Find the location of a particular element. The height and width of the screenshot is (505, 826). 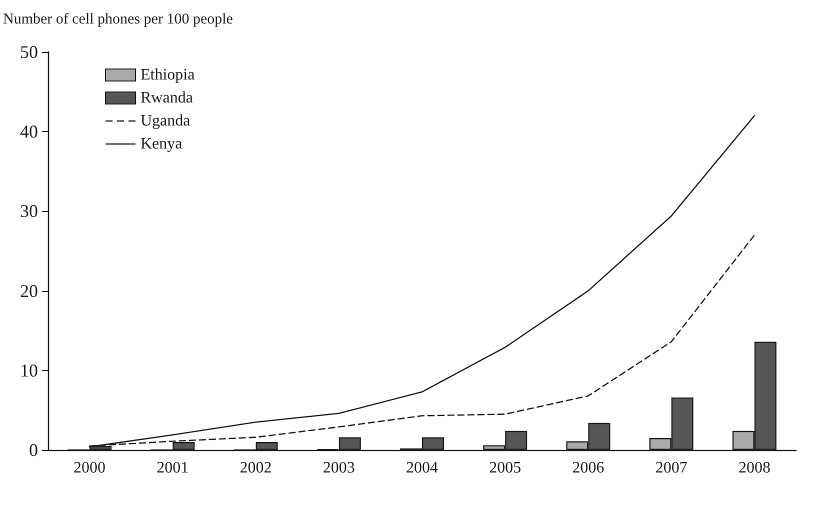

y-tick-label: 50 is located at coordinates (29, 52).